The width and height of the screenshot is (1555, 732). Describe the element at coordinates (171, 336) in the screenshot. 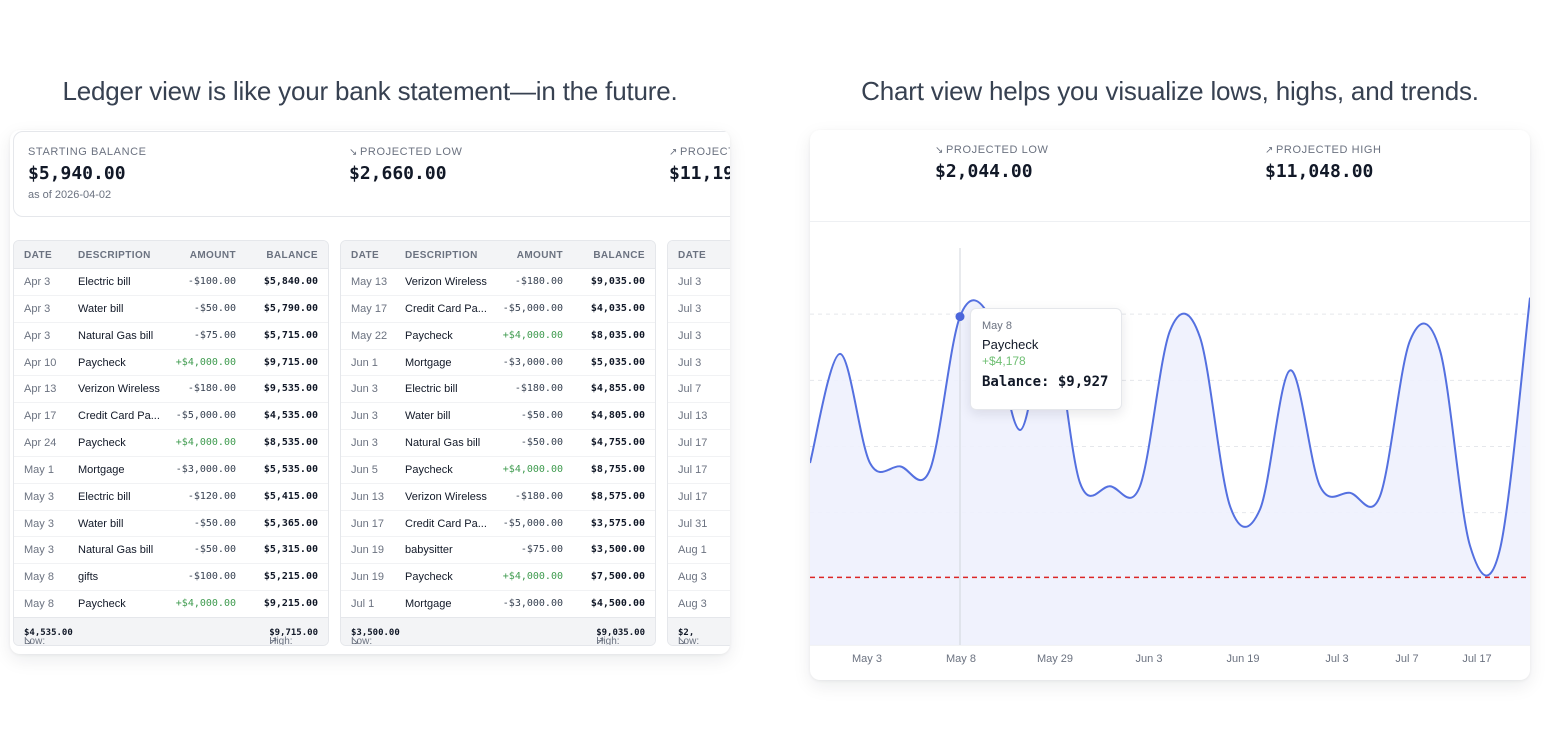

I see `table-row: Apr 3 Natural Gas bill -$75.00 $5,715.00` at that location.